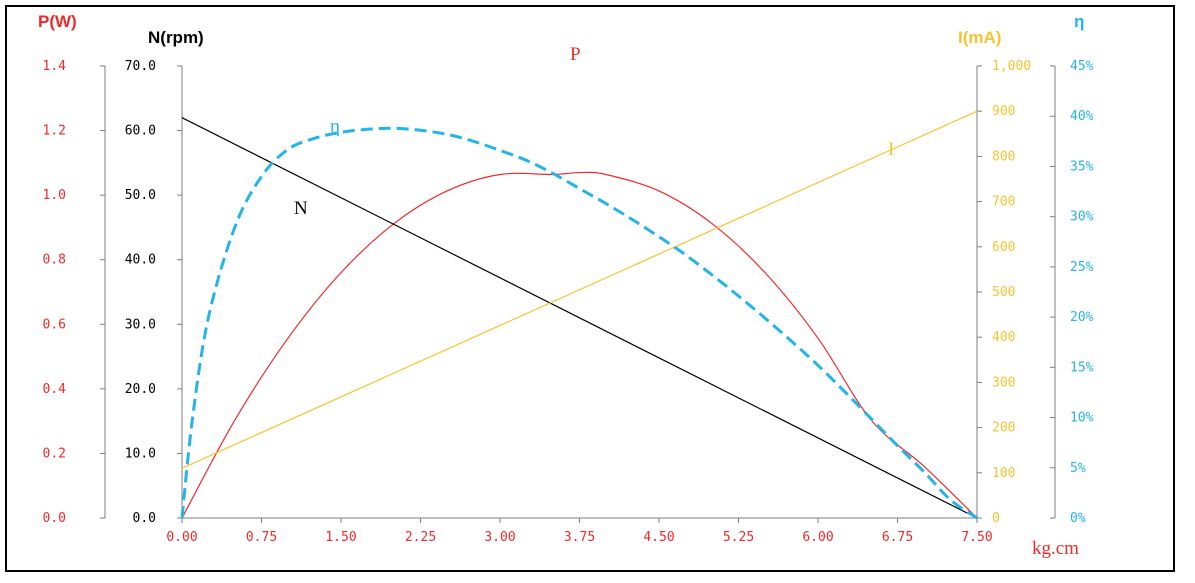 The height and width of the screenshot is (583, 1195). What do you see at coordinates (140, 453) in the screenshot?
I see `n-tick-label: 10.0` at bounding box center [140, 453].